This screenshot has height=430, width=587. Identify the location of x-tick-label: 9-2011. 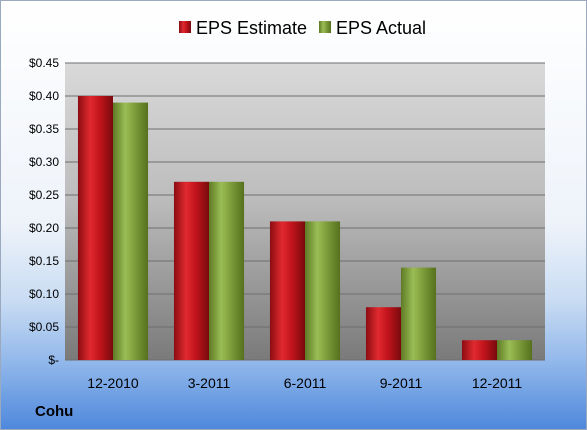
(401, 383).